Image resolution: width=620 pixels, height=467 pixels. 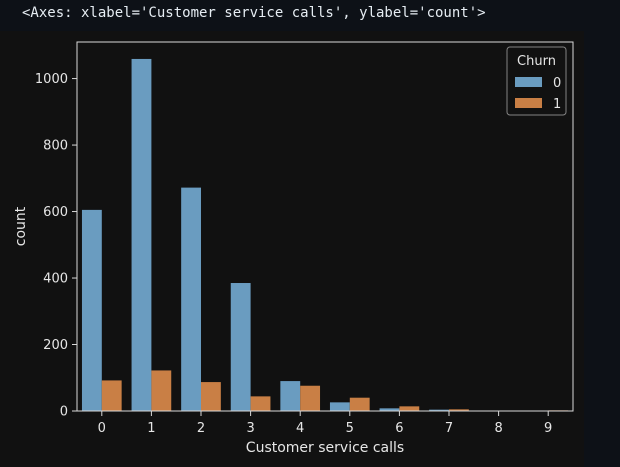 I want to click on x-tick-label: 0, so click(x=102, y=428).